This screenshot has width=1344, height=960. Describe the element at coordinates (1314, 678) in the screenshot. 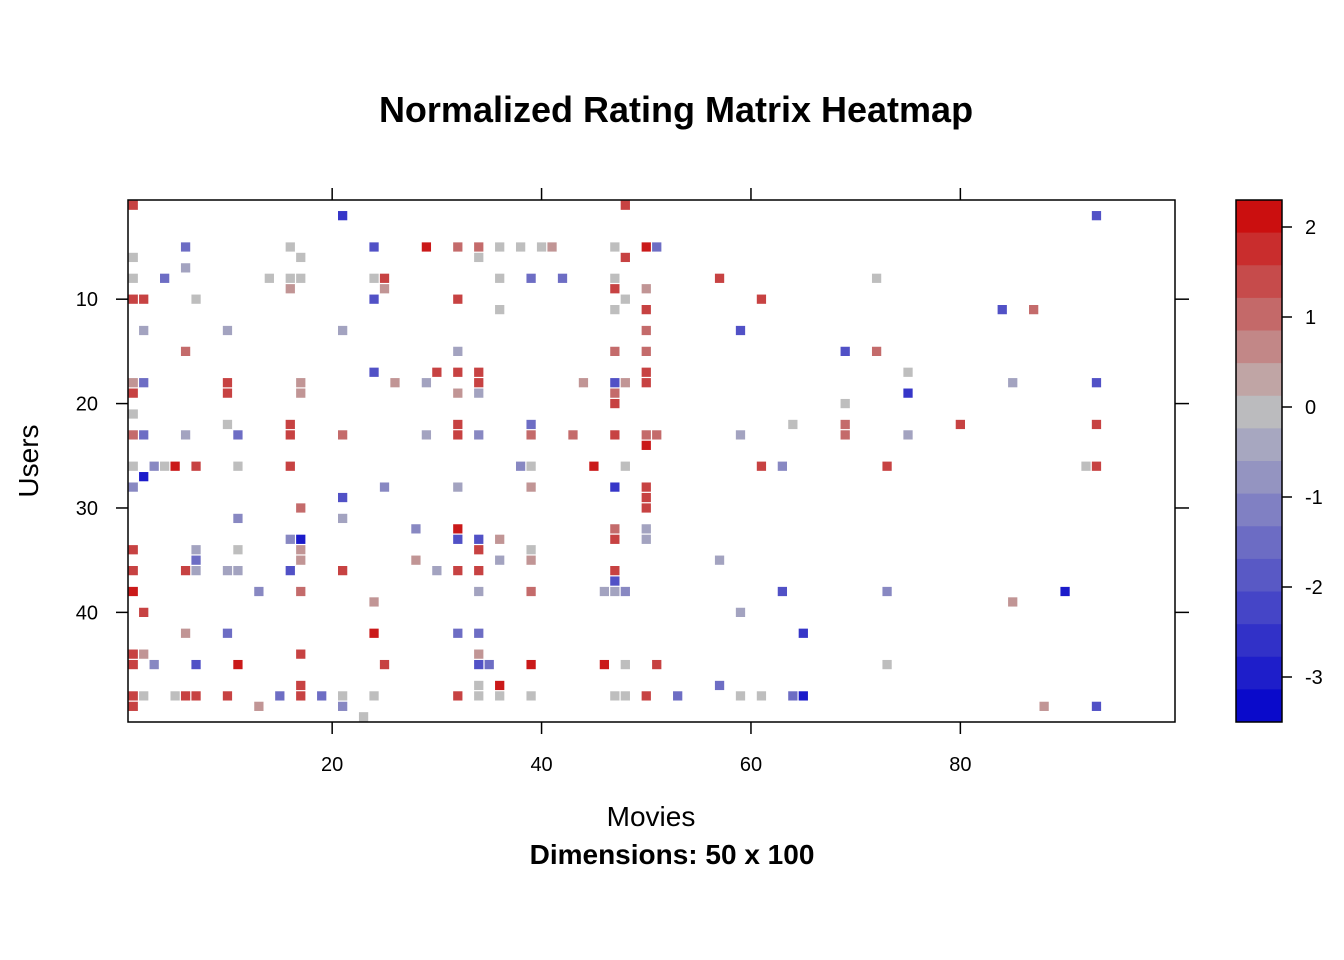

I see `colorbar-tick-label: -3` at that location.